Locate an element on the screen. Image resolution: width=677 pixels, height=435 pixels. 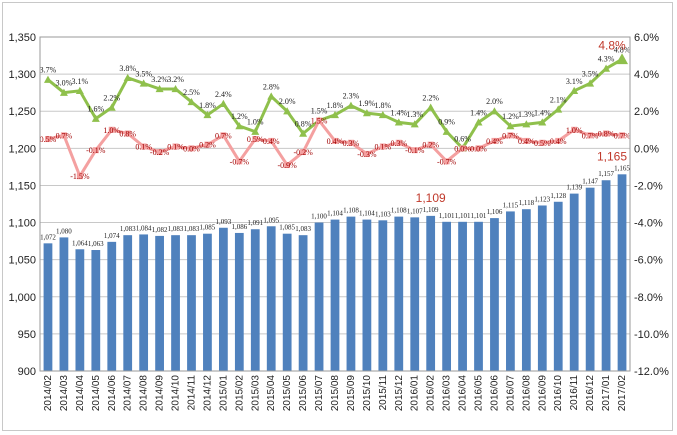
x-tick-label: 2015/04 is located at coordinates (271, 393).